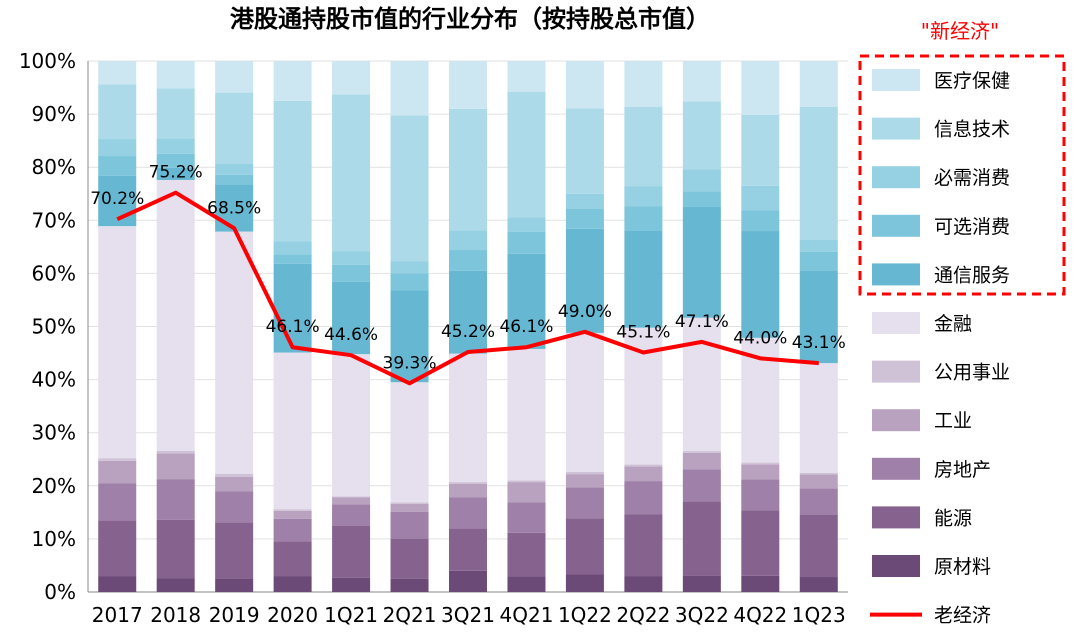  What do you see at coordinates (60, 592) in the screenshot?
I see `y-tick-label: 0%` at bounding box center [60, 592].